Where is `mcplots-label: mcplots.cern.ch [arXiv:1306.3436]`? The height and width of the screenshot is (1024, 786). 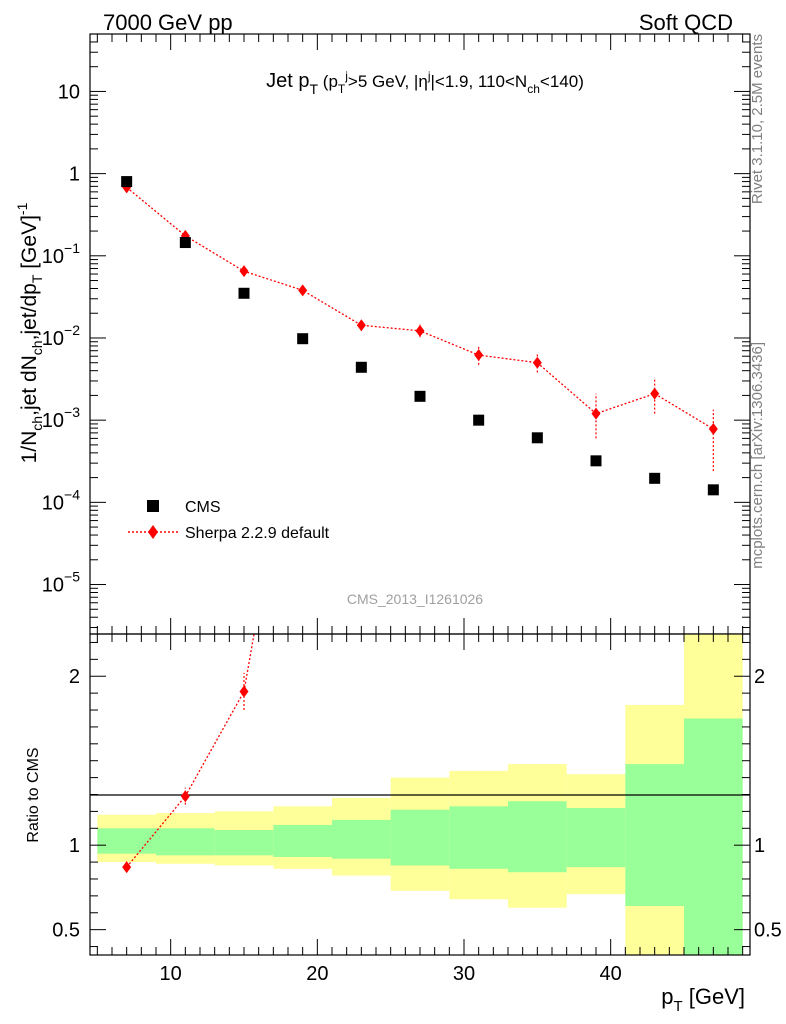
mcplots-label: mcplots.cern.ch [arXiv:1306.3436] is located at coordinates (757, 455).